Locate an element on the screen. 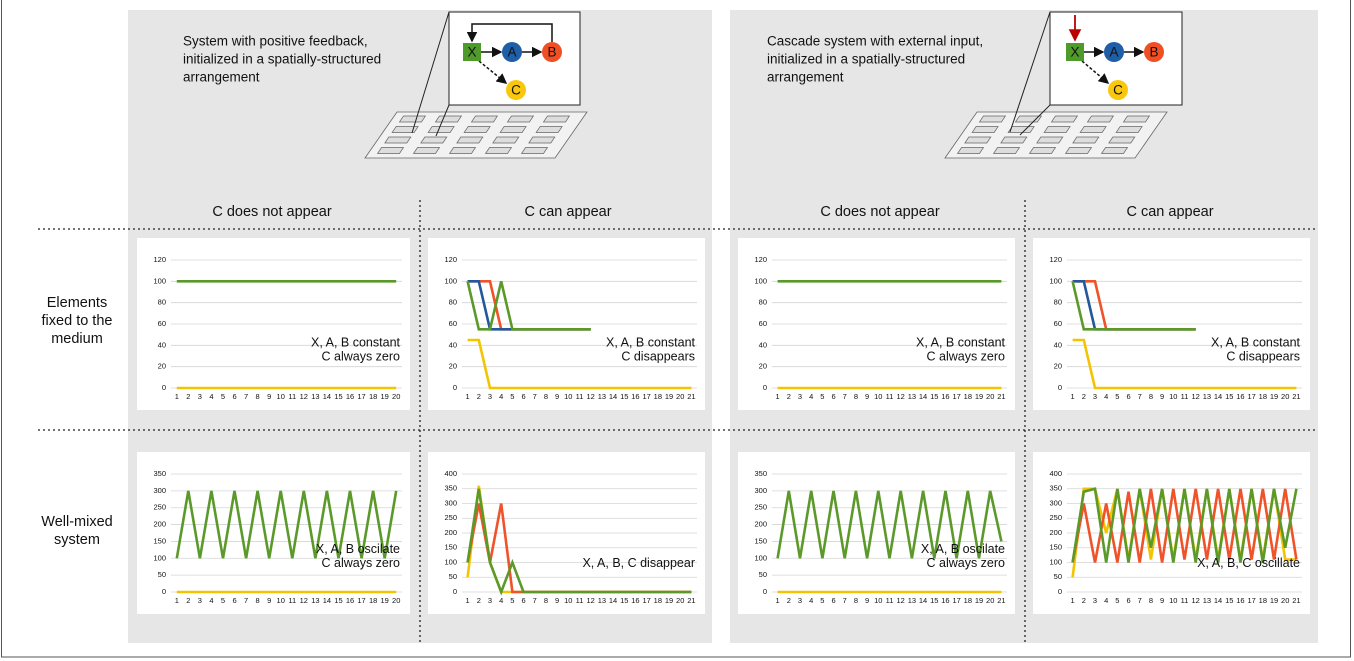 The height and width of the screenshot is (661, 1354). node-label: A is located at coordinates (511, 52).